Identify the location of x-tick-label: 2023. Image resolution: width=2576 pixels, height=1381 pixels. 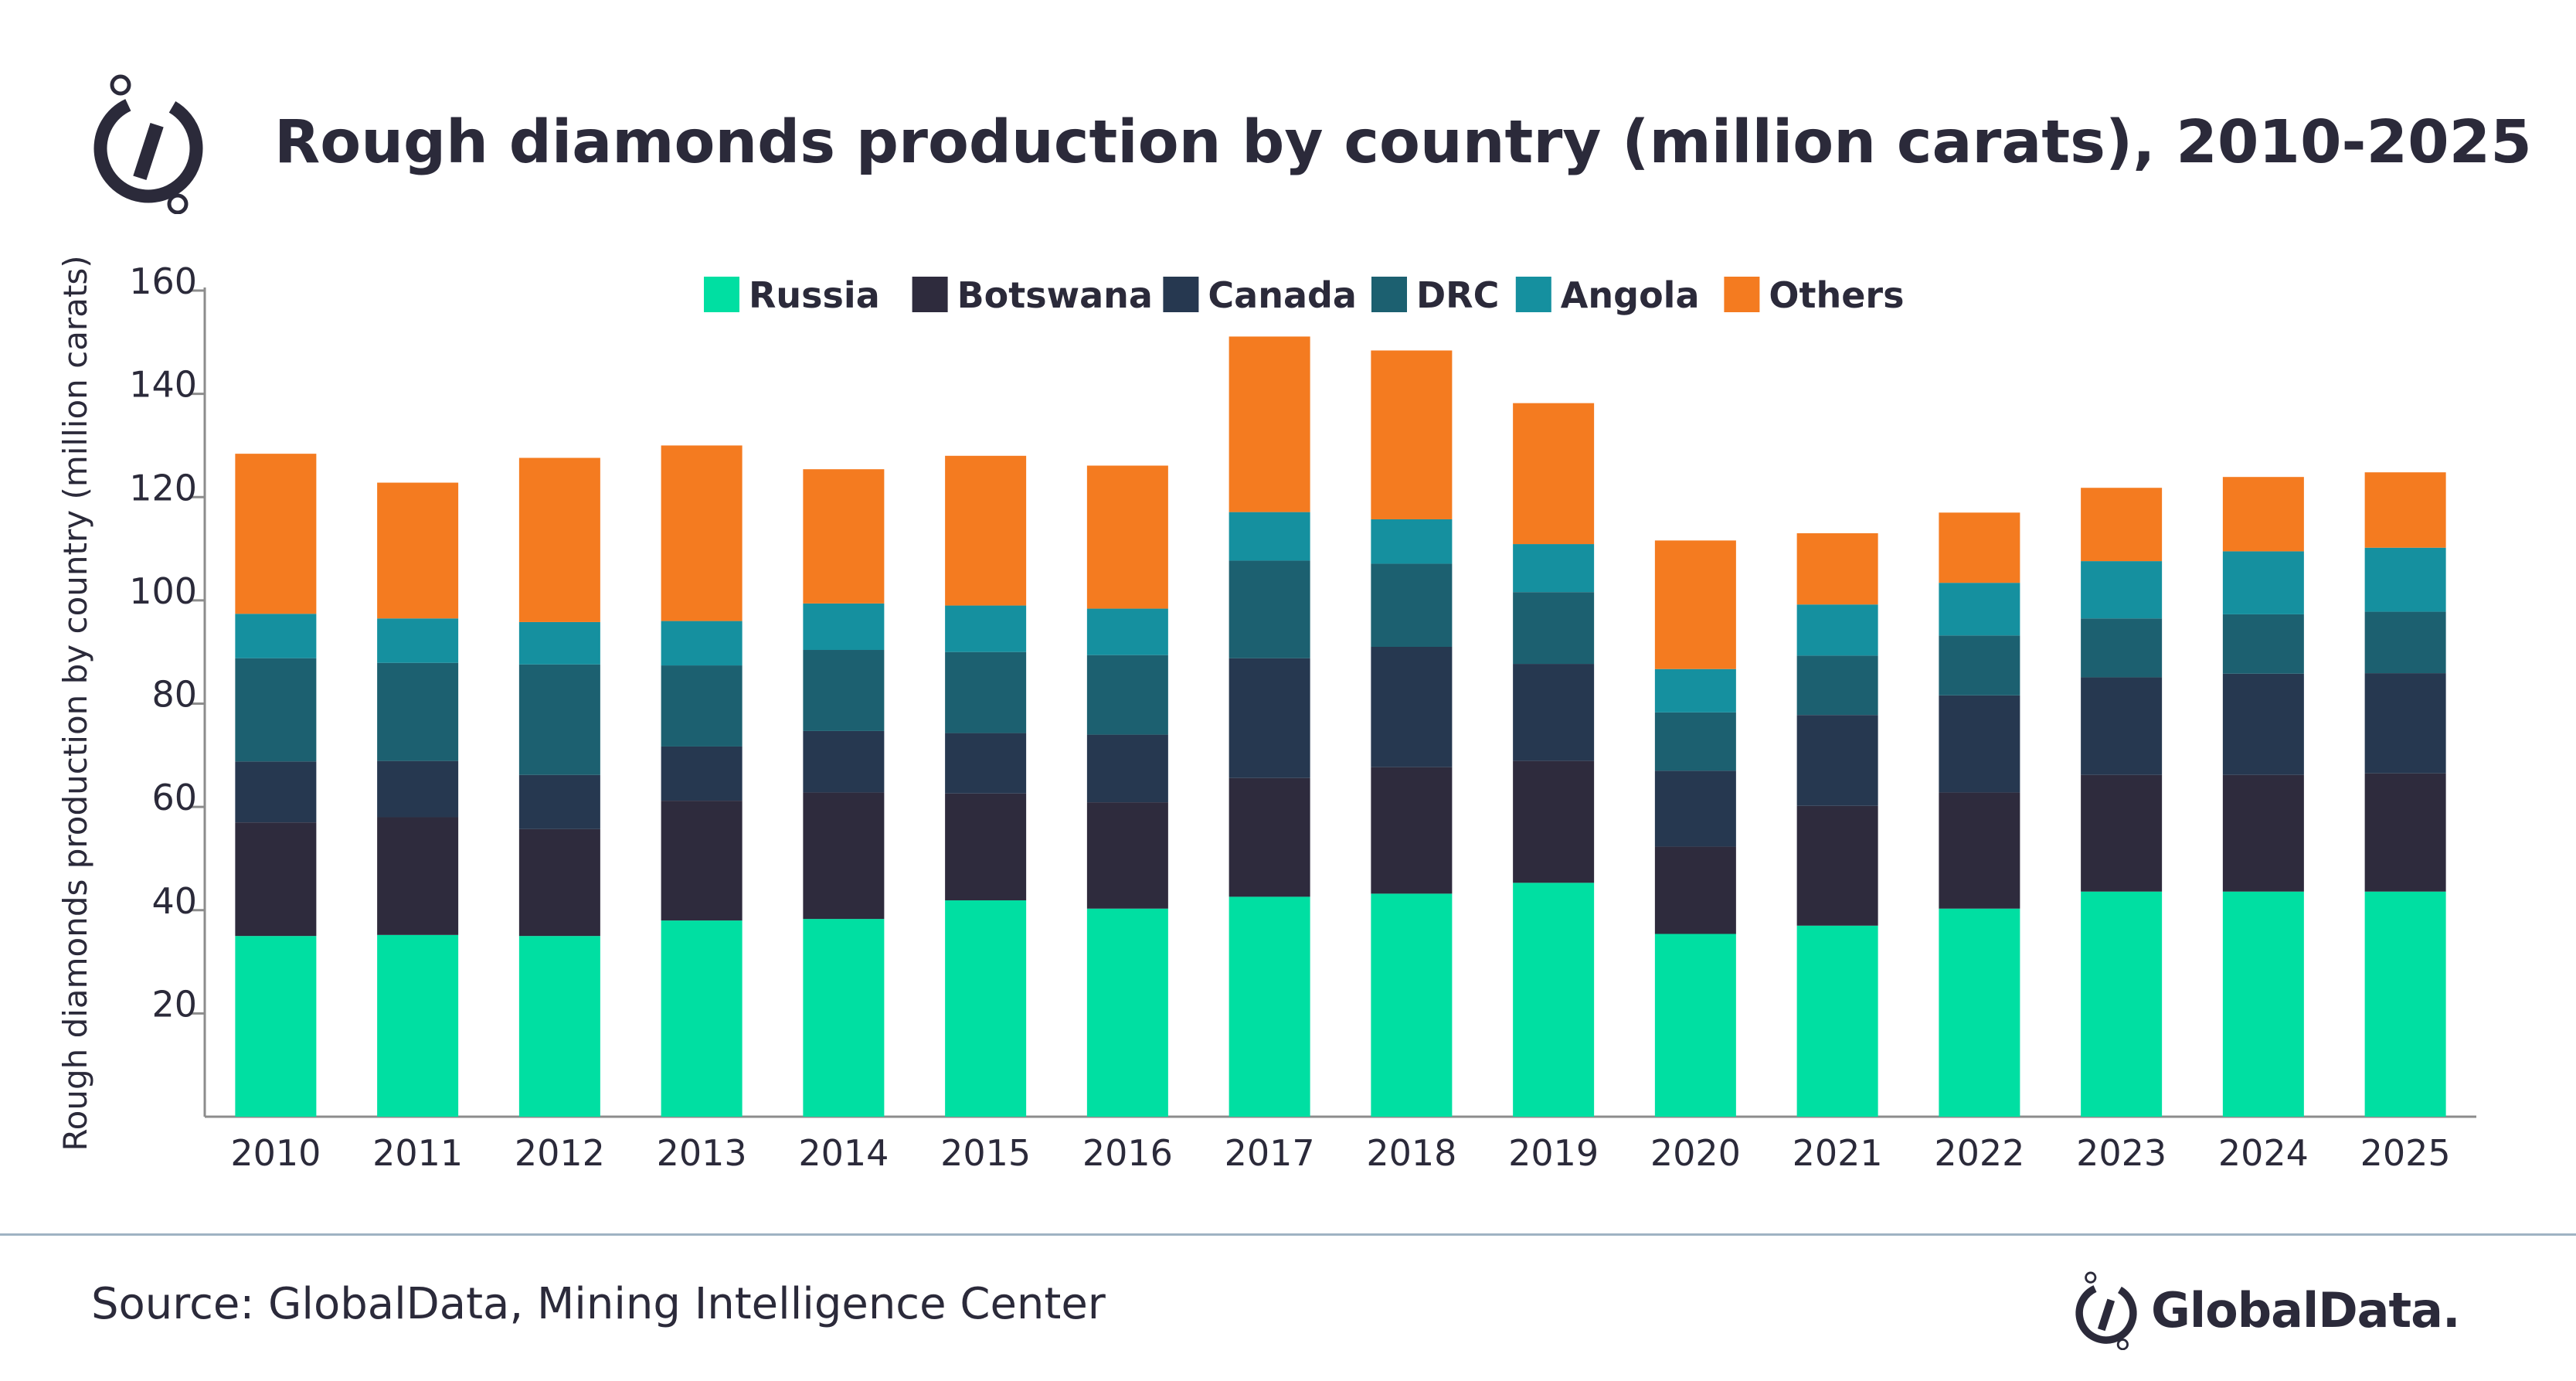
(2121, 1153).